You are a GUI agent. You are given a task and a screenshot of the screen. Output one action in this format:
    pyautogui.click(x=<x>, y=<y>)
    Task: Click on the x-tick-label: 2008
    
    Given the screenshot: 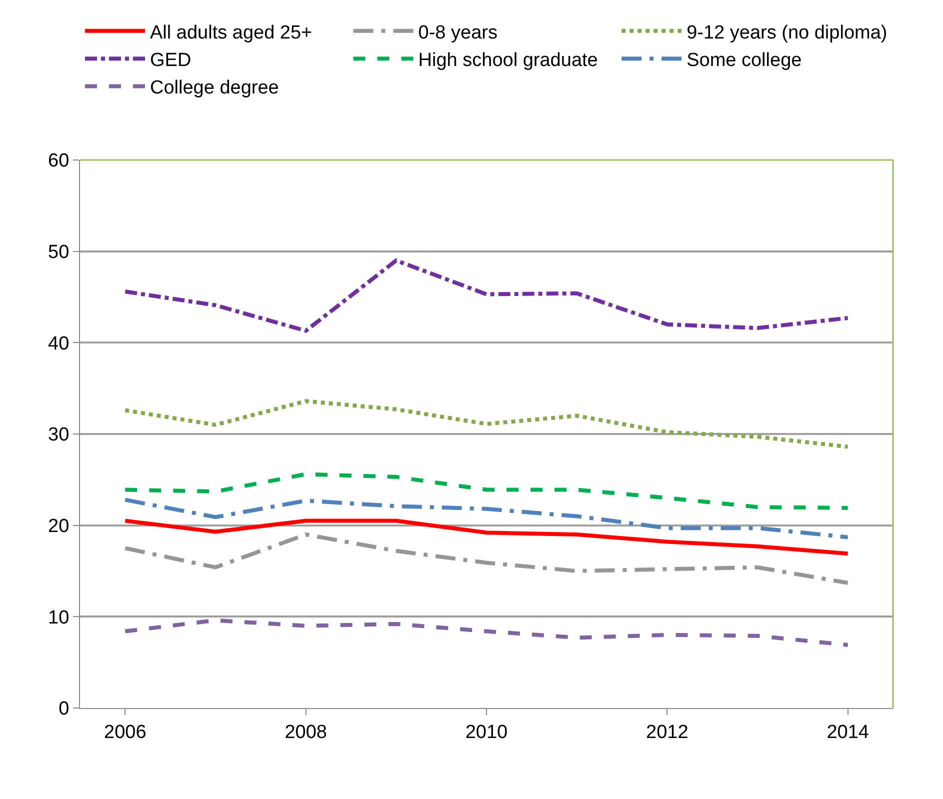 What is the action you would take?
    pyautogui.click(x=305, y=732)
    